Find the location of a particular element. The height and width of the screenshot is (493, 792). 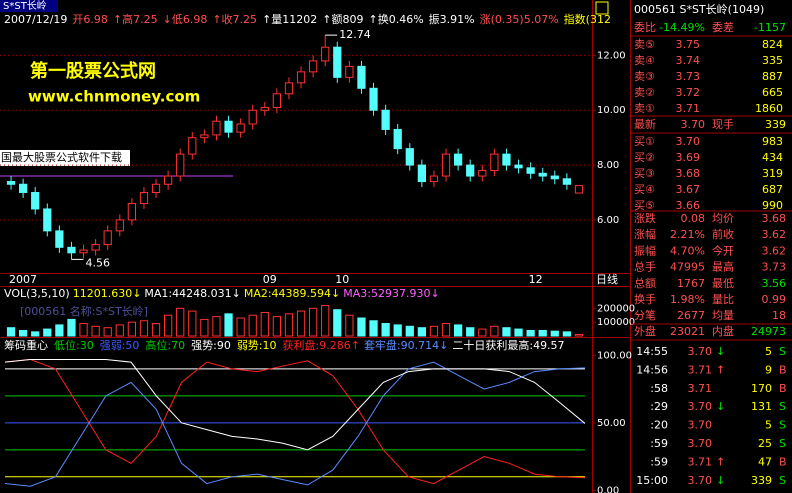

field-label: 分笔 is located at coordinates (645, 315).